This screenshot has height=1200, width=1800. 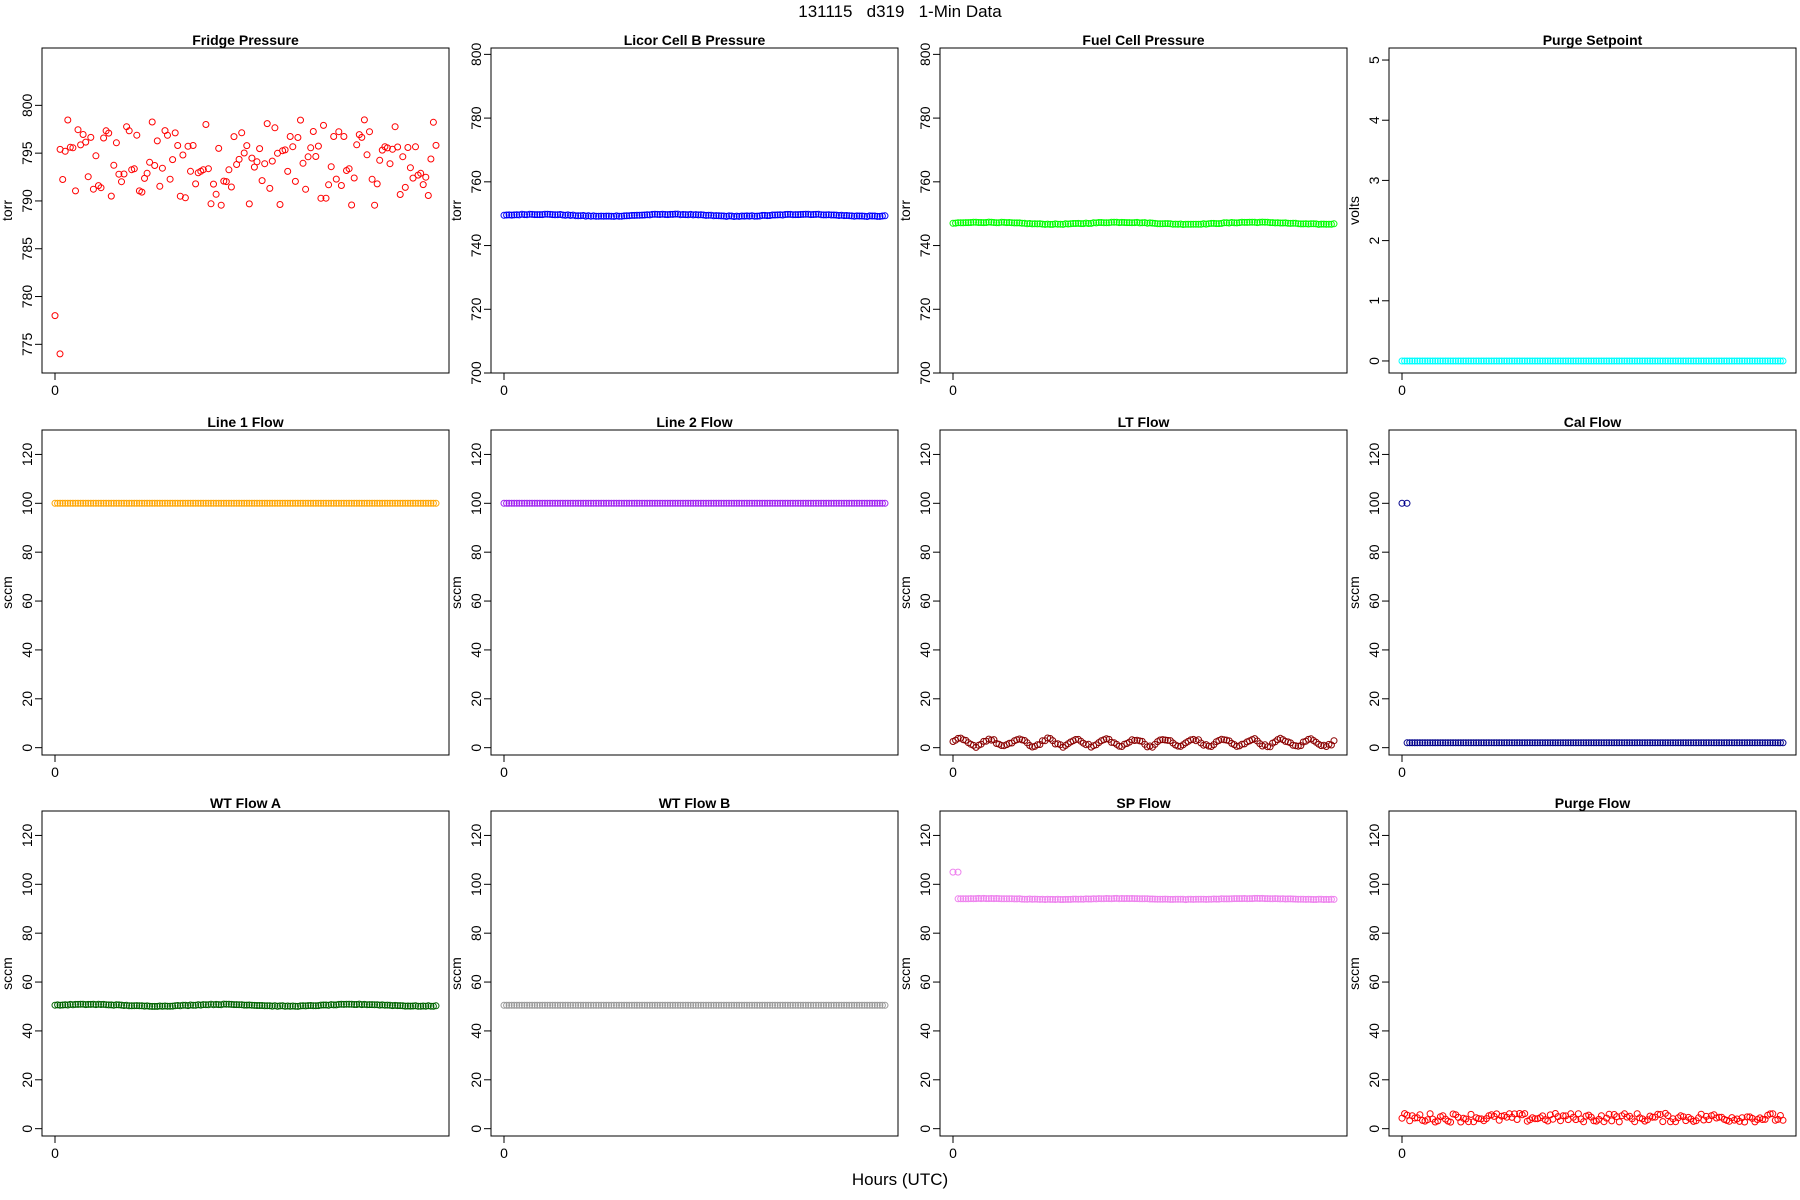 I want to click on y-tick-label: 780, so click(x=925, y=118).